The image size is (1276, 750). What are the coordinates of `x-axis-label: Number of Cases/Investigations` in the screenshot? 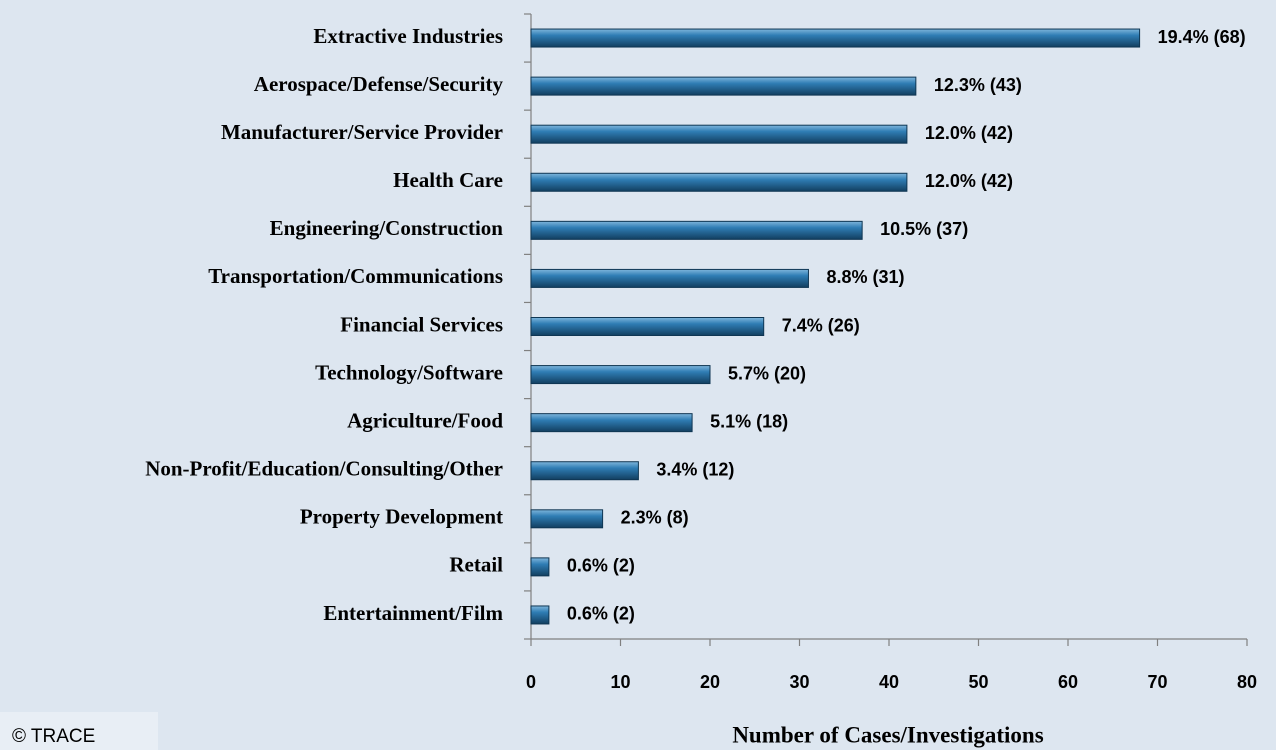 It's located at (887, 734).